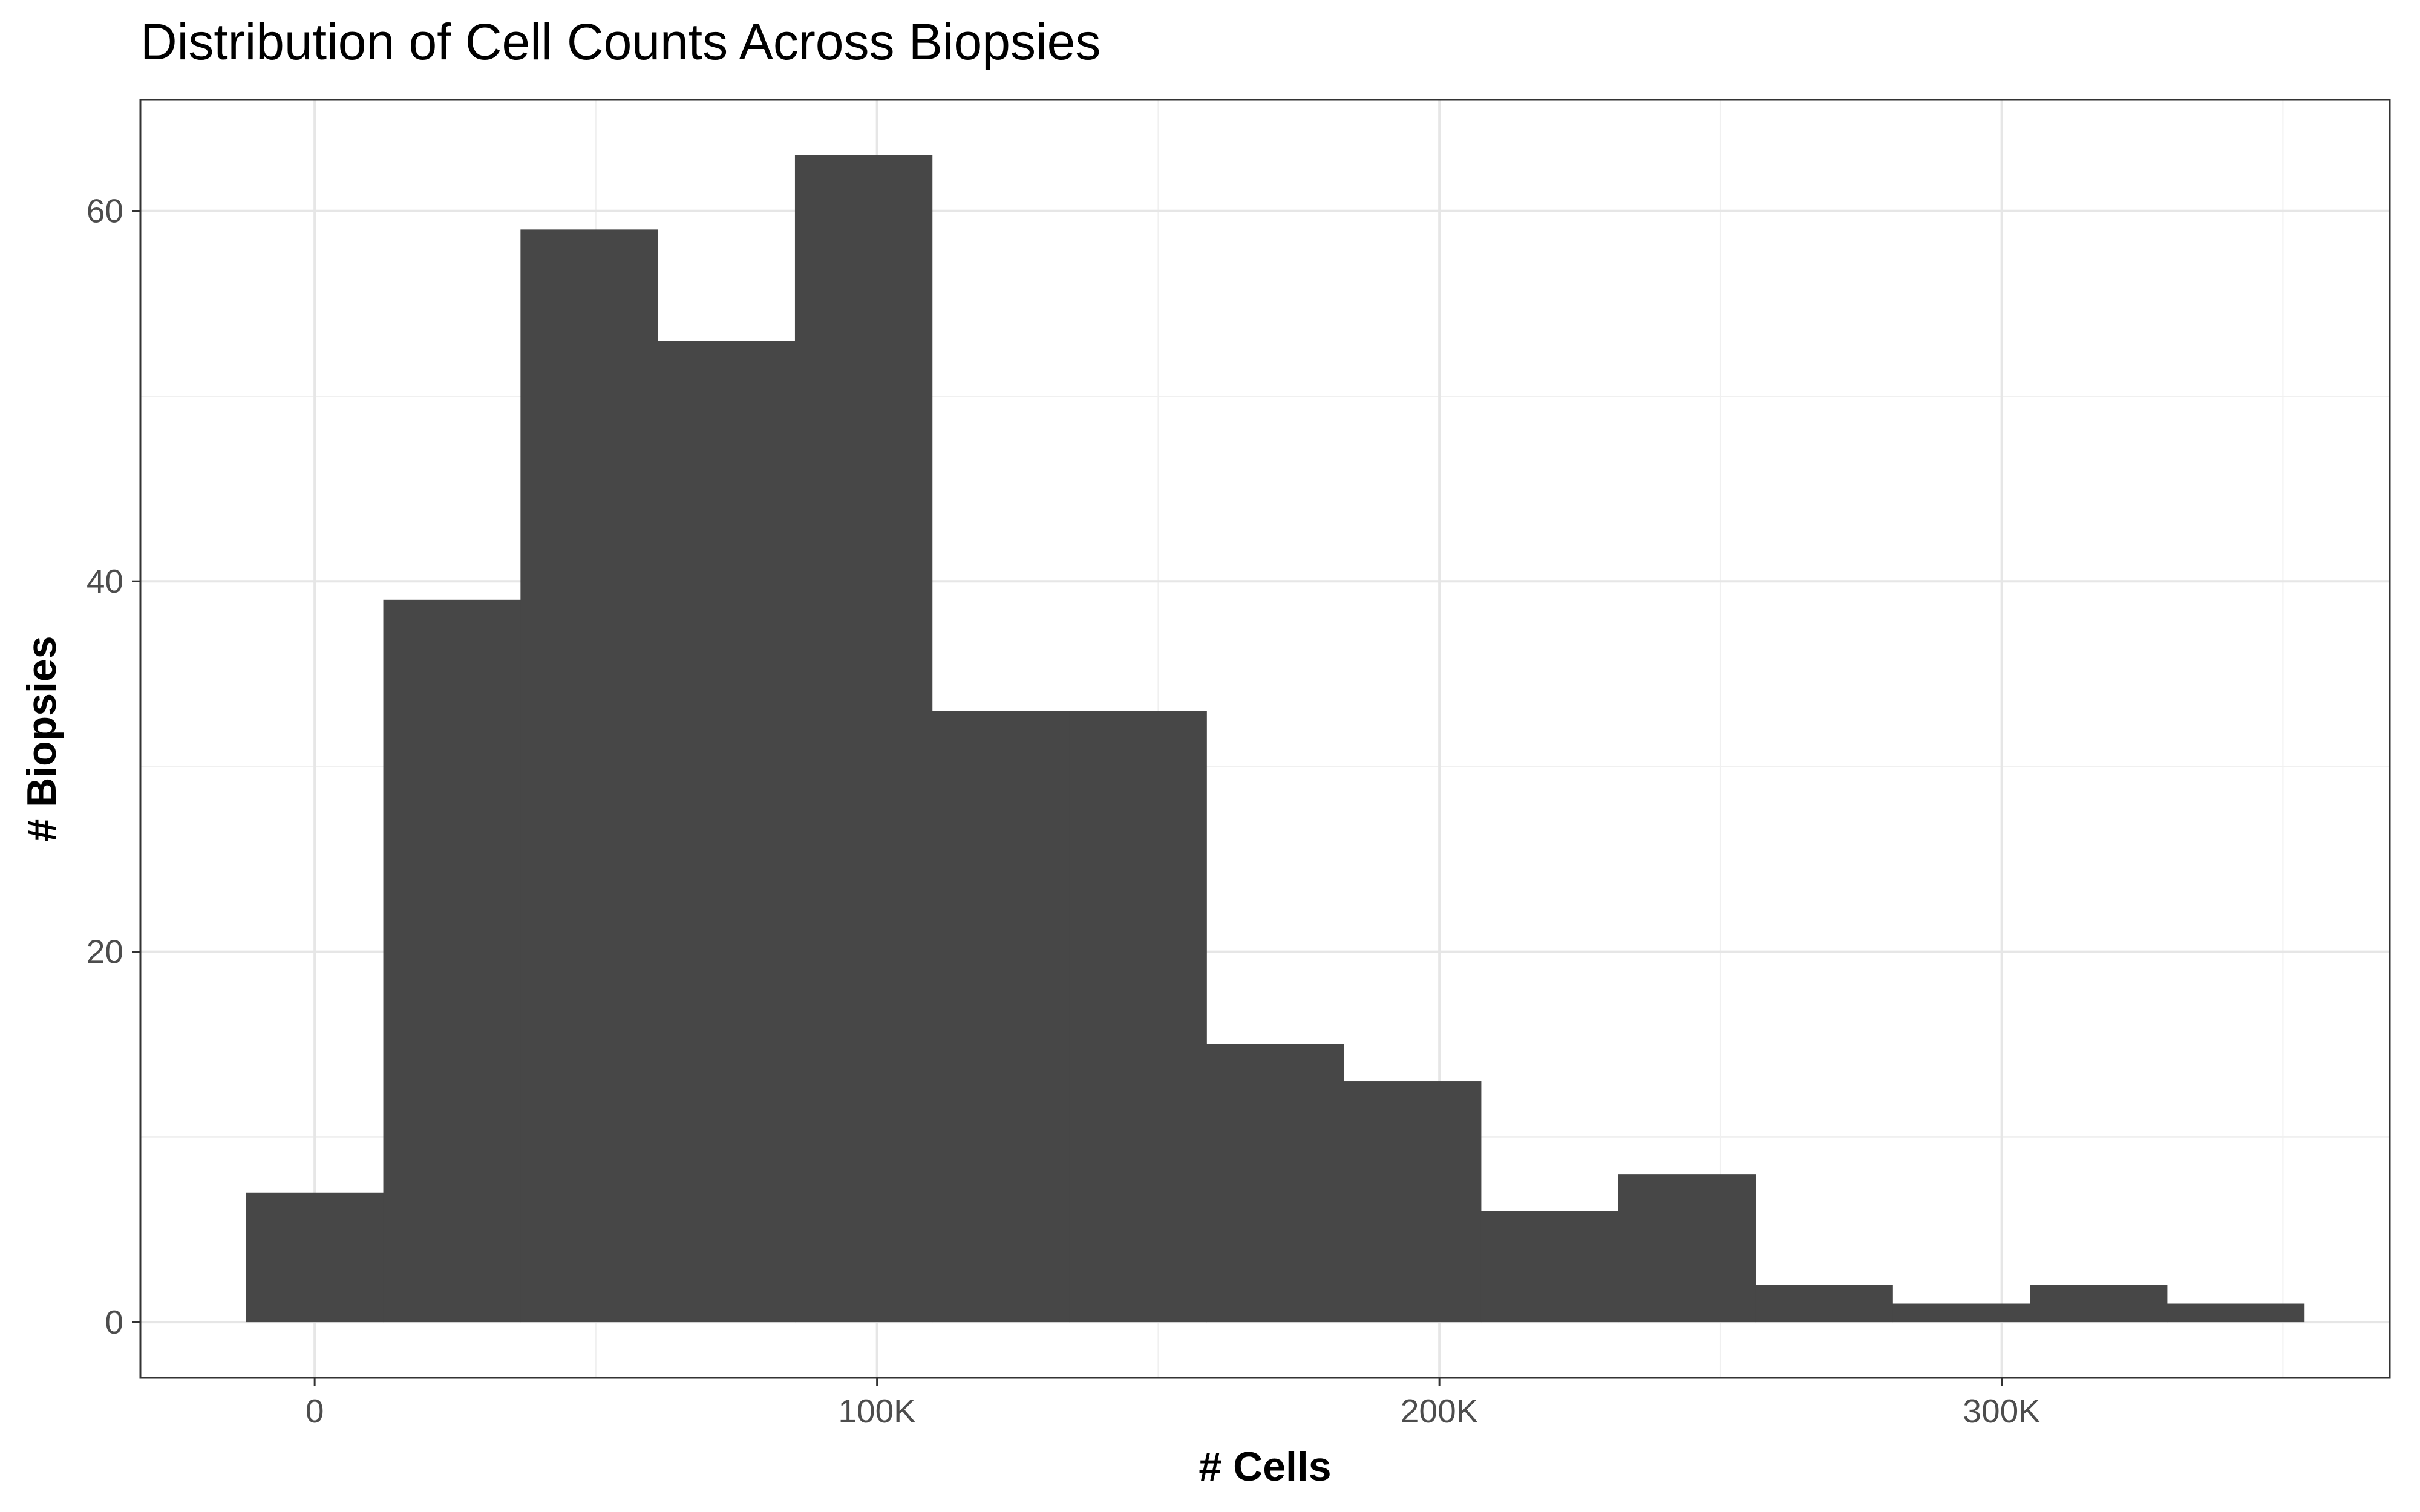 This screenshot has height=1512, width=2420. Describe the element at coordinates (1265, 1467) in the screenshot. I see `x-axis-title: # Cells` at that location.